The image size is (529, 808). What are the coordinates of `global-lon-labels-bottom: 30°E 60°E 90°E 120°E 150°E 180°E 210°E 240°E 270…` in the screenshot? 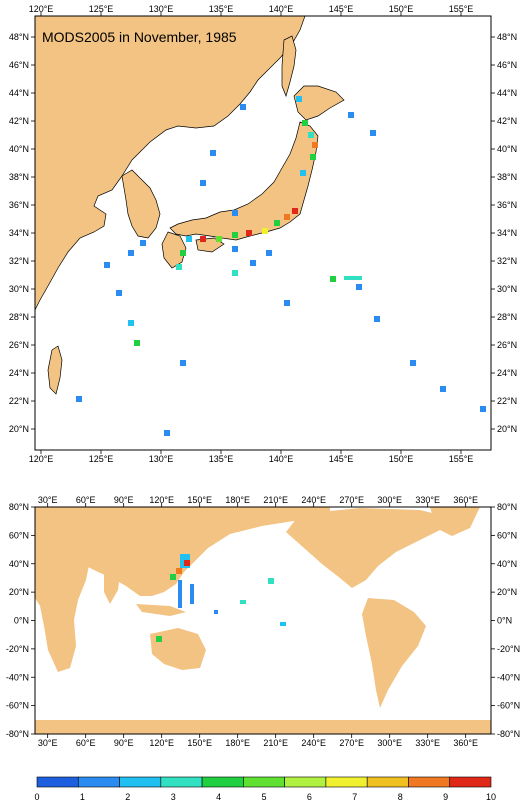 It's located at (258, 741).